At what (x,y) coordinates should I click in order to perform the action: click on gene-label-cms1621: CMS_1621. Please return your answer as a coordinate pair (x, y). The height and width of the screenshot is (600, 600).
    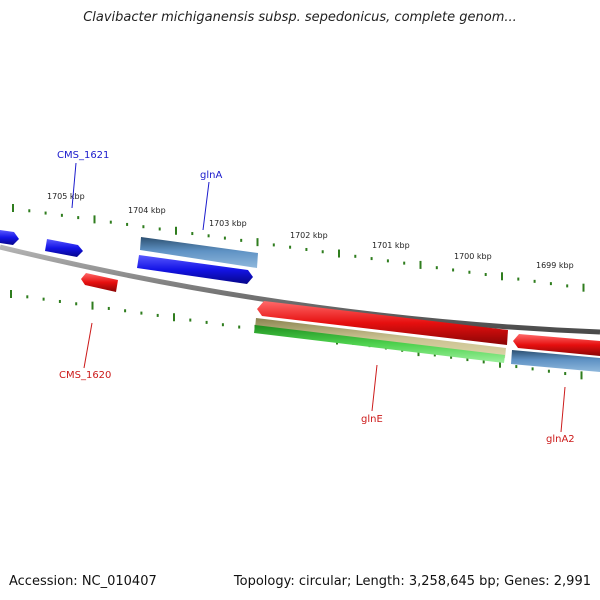
    Looking at the image, I should click on (83, 155).